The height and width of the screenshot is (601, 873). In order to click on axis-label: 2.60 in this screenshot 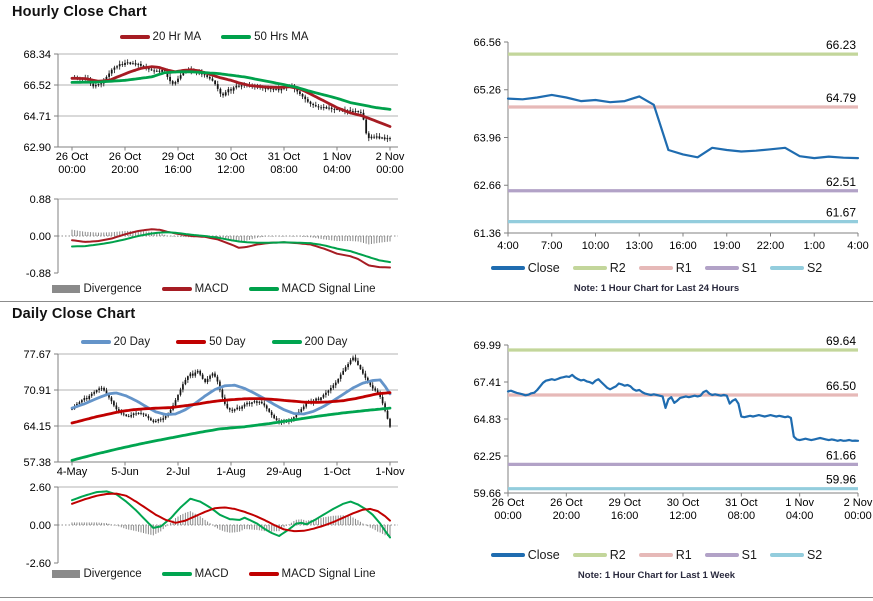, I will do `click(40, 488)`.